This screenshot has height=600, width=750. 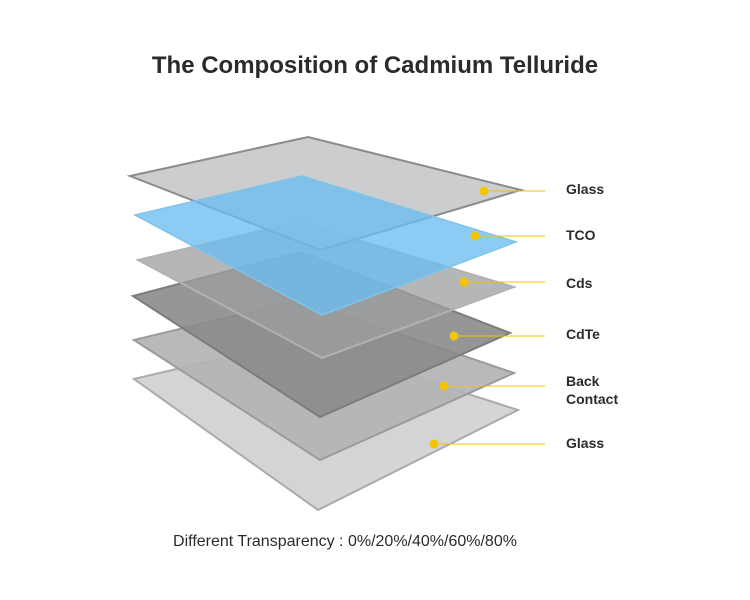 I want to click on layer-label: Back Contact, so click(x=592, y=390).